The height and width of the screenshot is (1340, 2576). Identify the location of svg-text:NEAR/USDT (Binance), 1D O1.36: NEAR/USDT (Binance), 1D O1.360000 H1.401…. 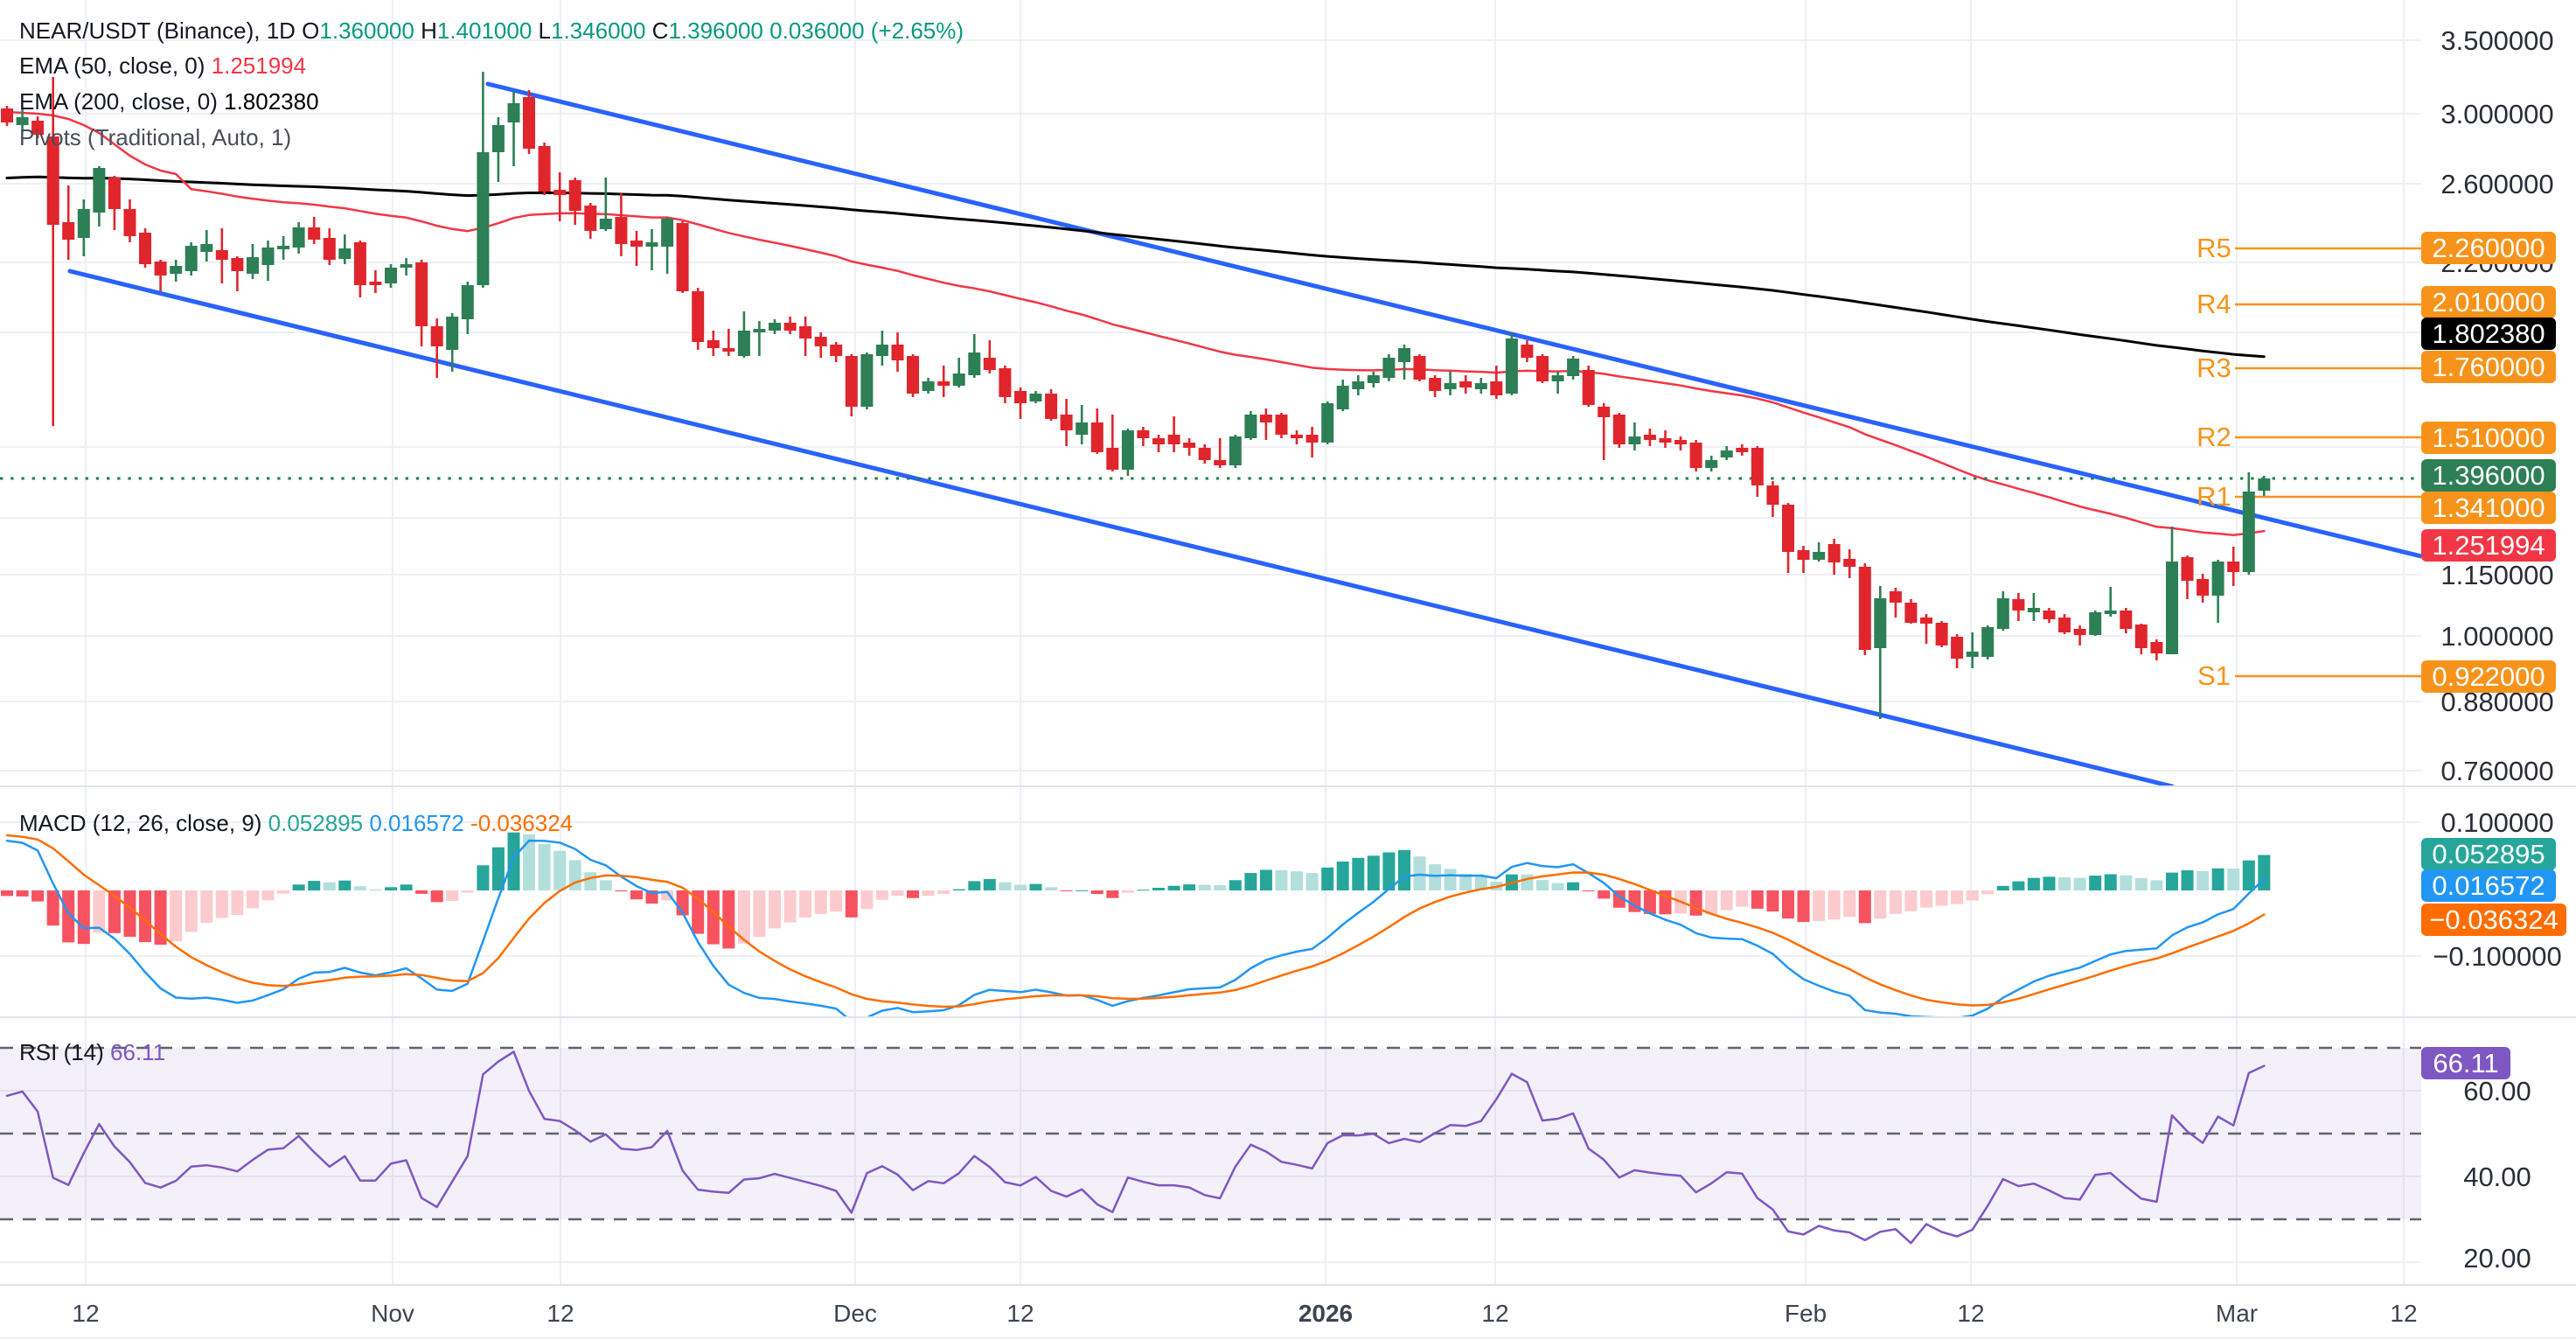
(491, 30).